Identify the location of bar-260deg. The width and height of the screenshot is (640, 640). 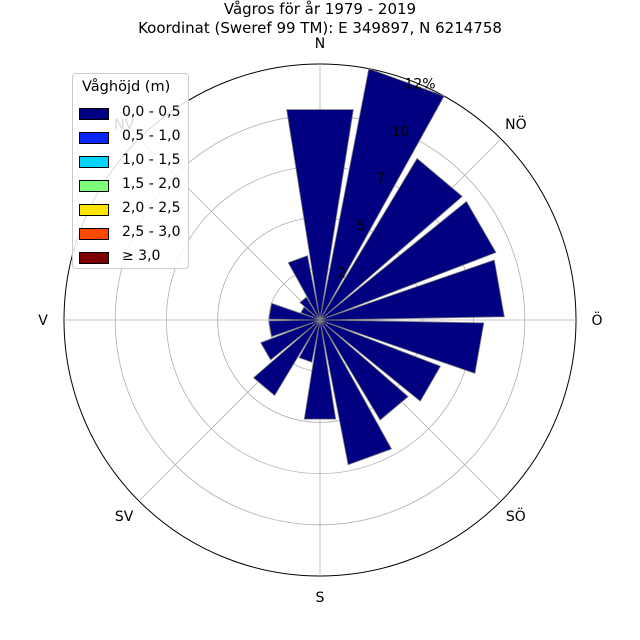
(294, 328).